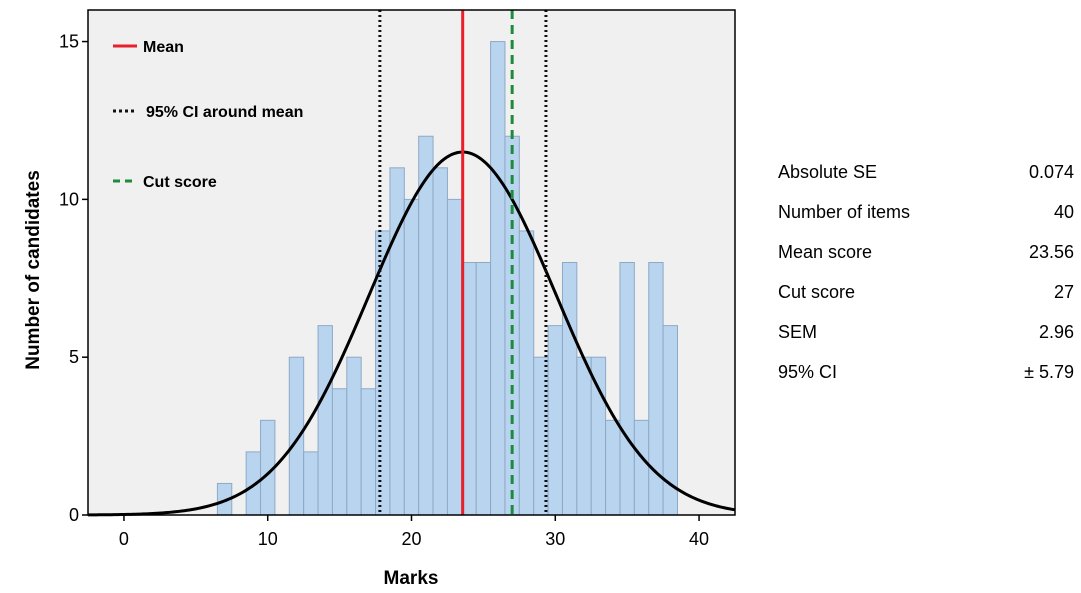 The width and height of the screenshot is (1081, 593). I want to click on stat-value: ± 5.79, so click(1049, 372).